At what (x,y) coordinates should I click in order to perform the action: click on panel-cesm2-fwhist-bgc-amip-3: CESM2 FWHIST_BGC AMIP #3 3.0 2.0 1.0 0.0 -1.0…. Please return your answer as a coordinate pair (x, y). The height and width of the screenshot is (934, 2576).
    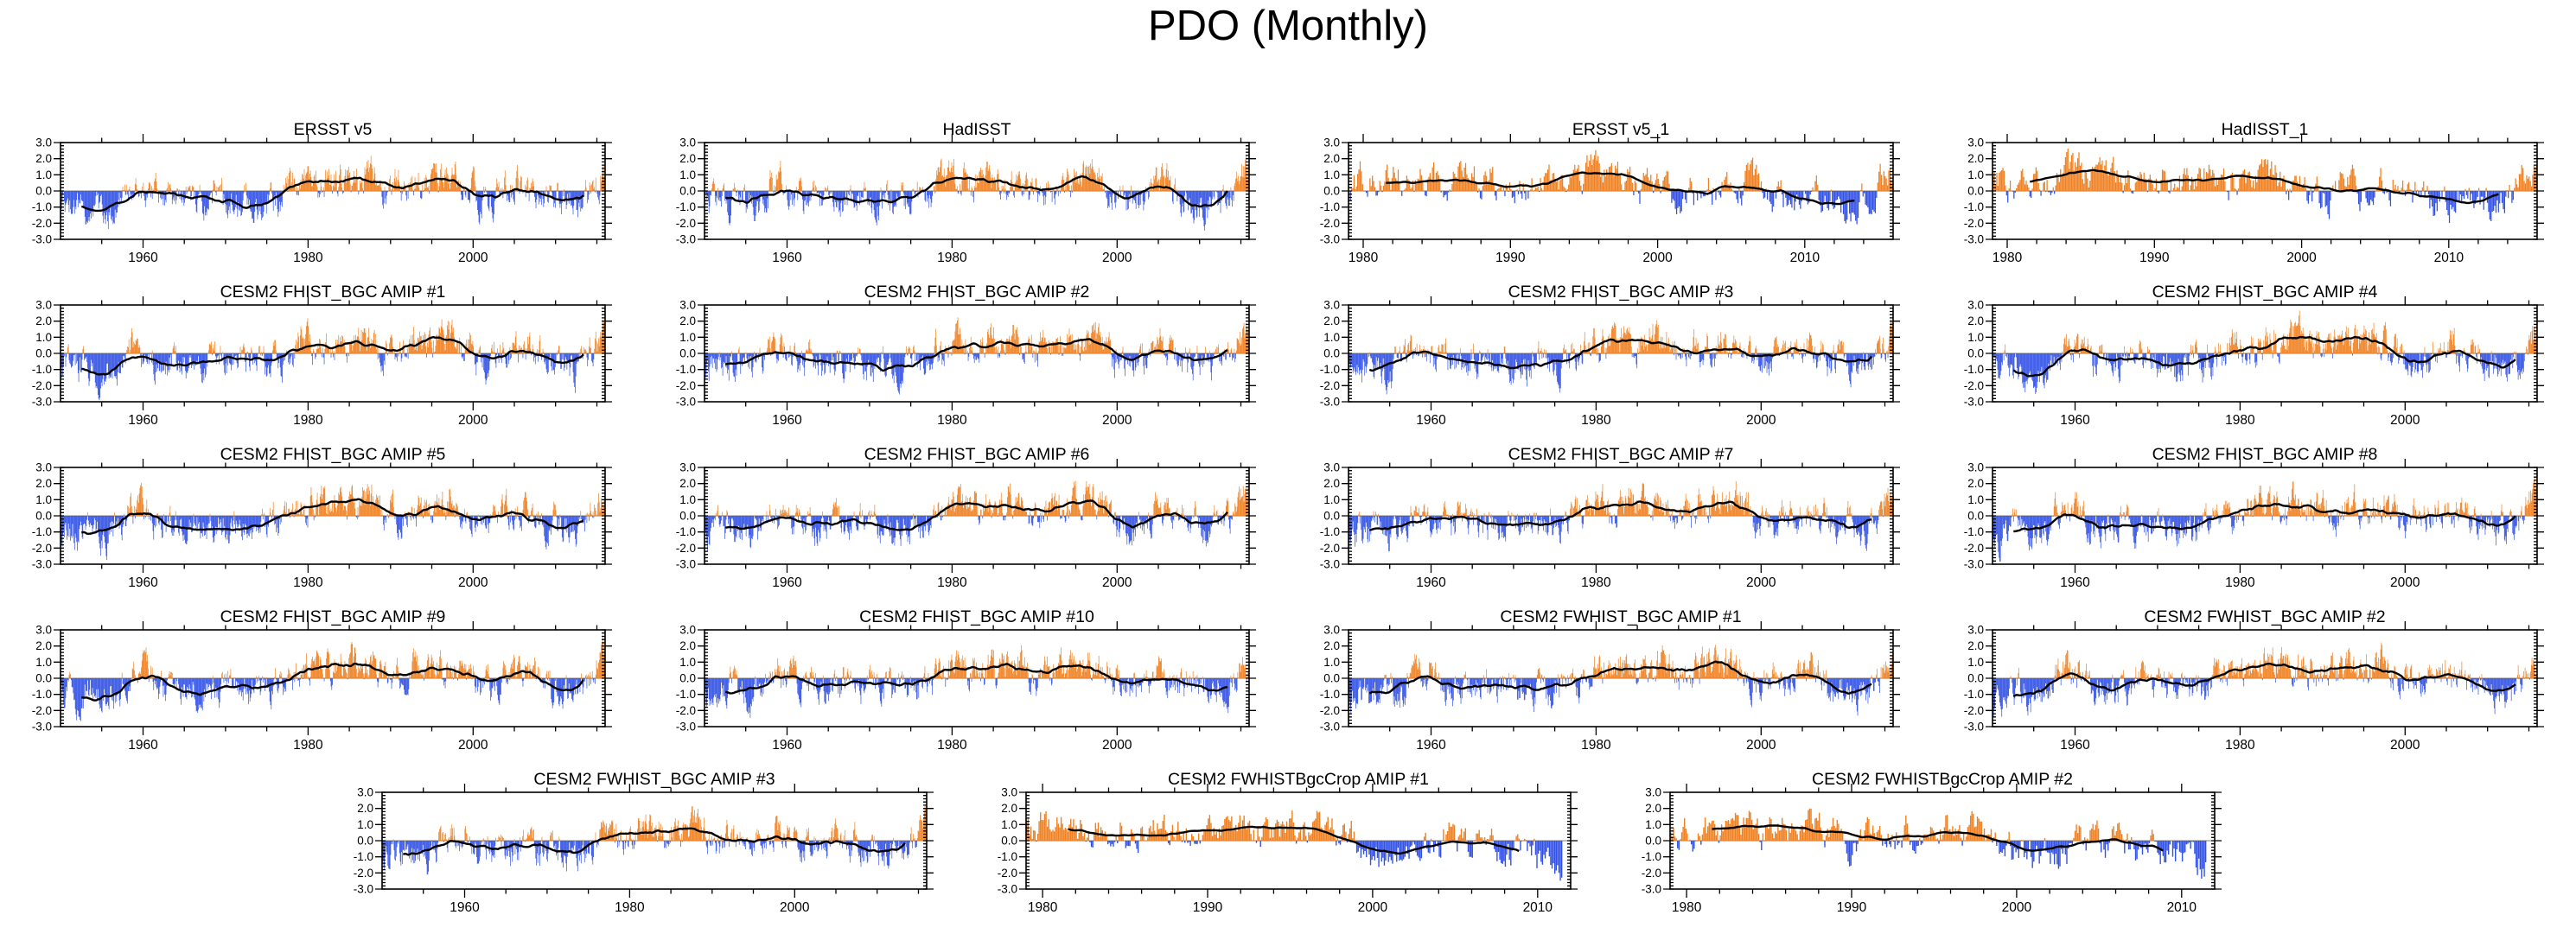
    Looking at the image, I should click on (644, 843).